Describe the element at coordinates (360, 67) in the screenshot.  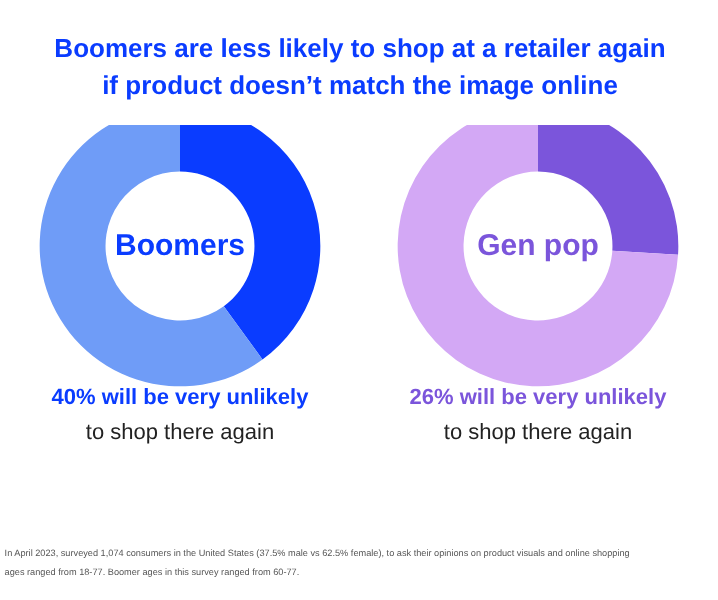
I see `text: Boomers are less likely to shop at a retailer again if product doesn’t match the image online` at that location.